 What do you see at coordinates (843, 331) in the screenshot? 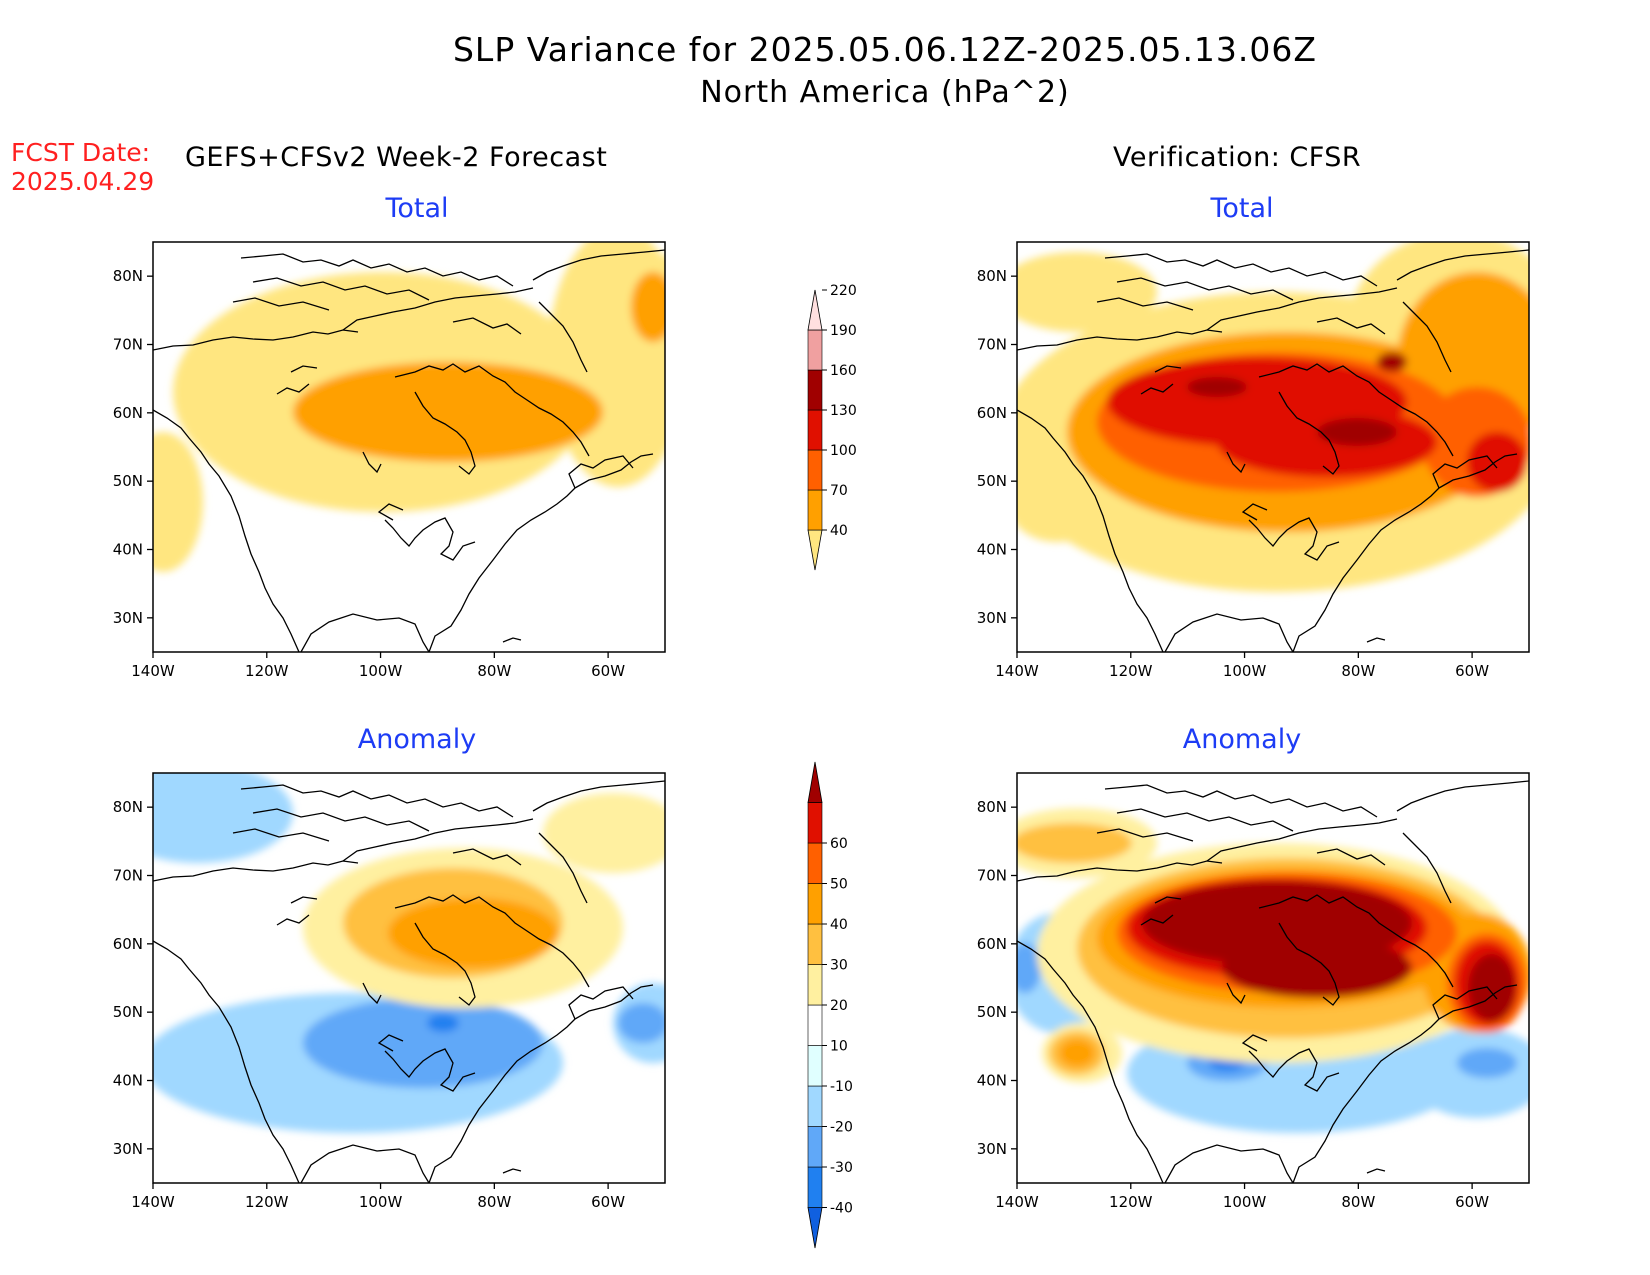
I see `colorbar-tick-label: 190` at bounding box center [843, 331].